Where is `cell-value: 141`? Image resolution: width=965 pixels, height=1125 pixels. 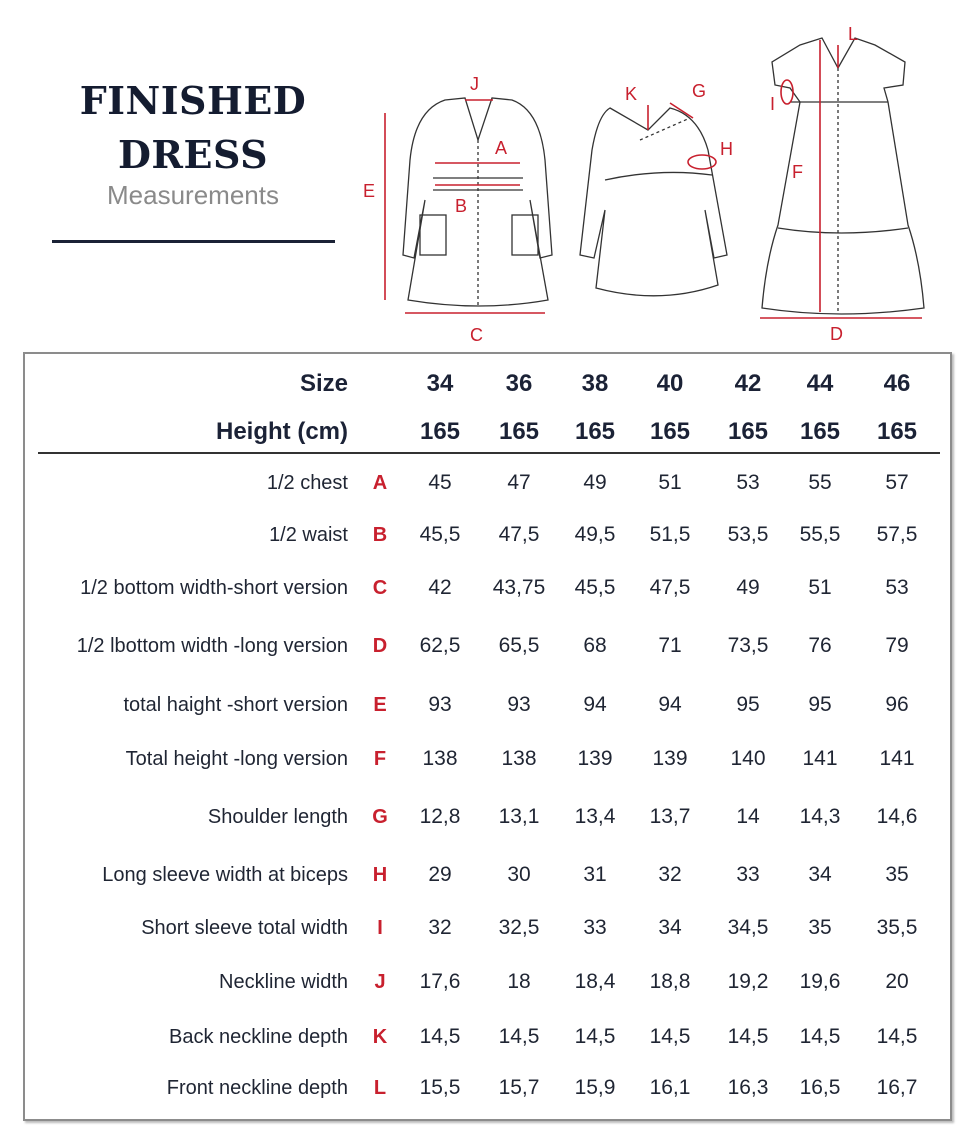 cell-value: 141 is located at coordinates (897, 758).